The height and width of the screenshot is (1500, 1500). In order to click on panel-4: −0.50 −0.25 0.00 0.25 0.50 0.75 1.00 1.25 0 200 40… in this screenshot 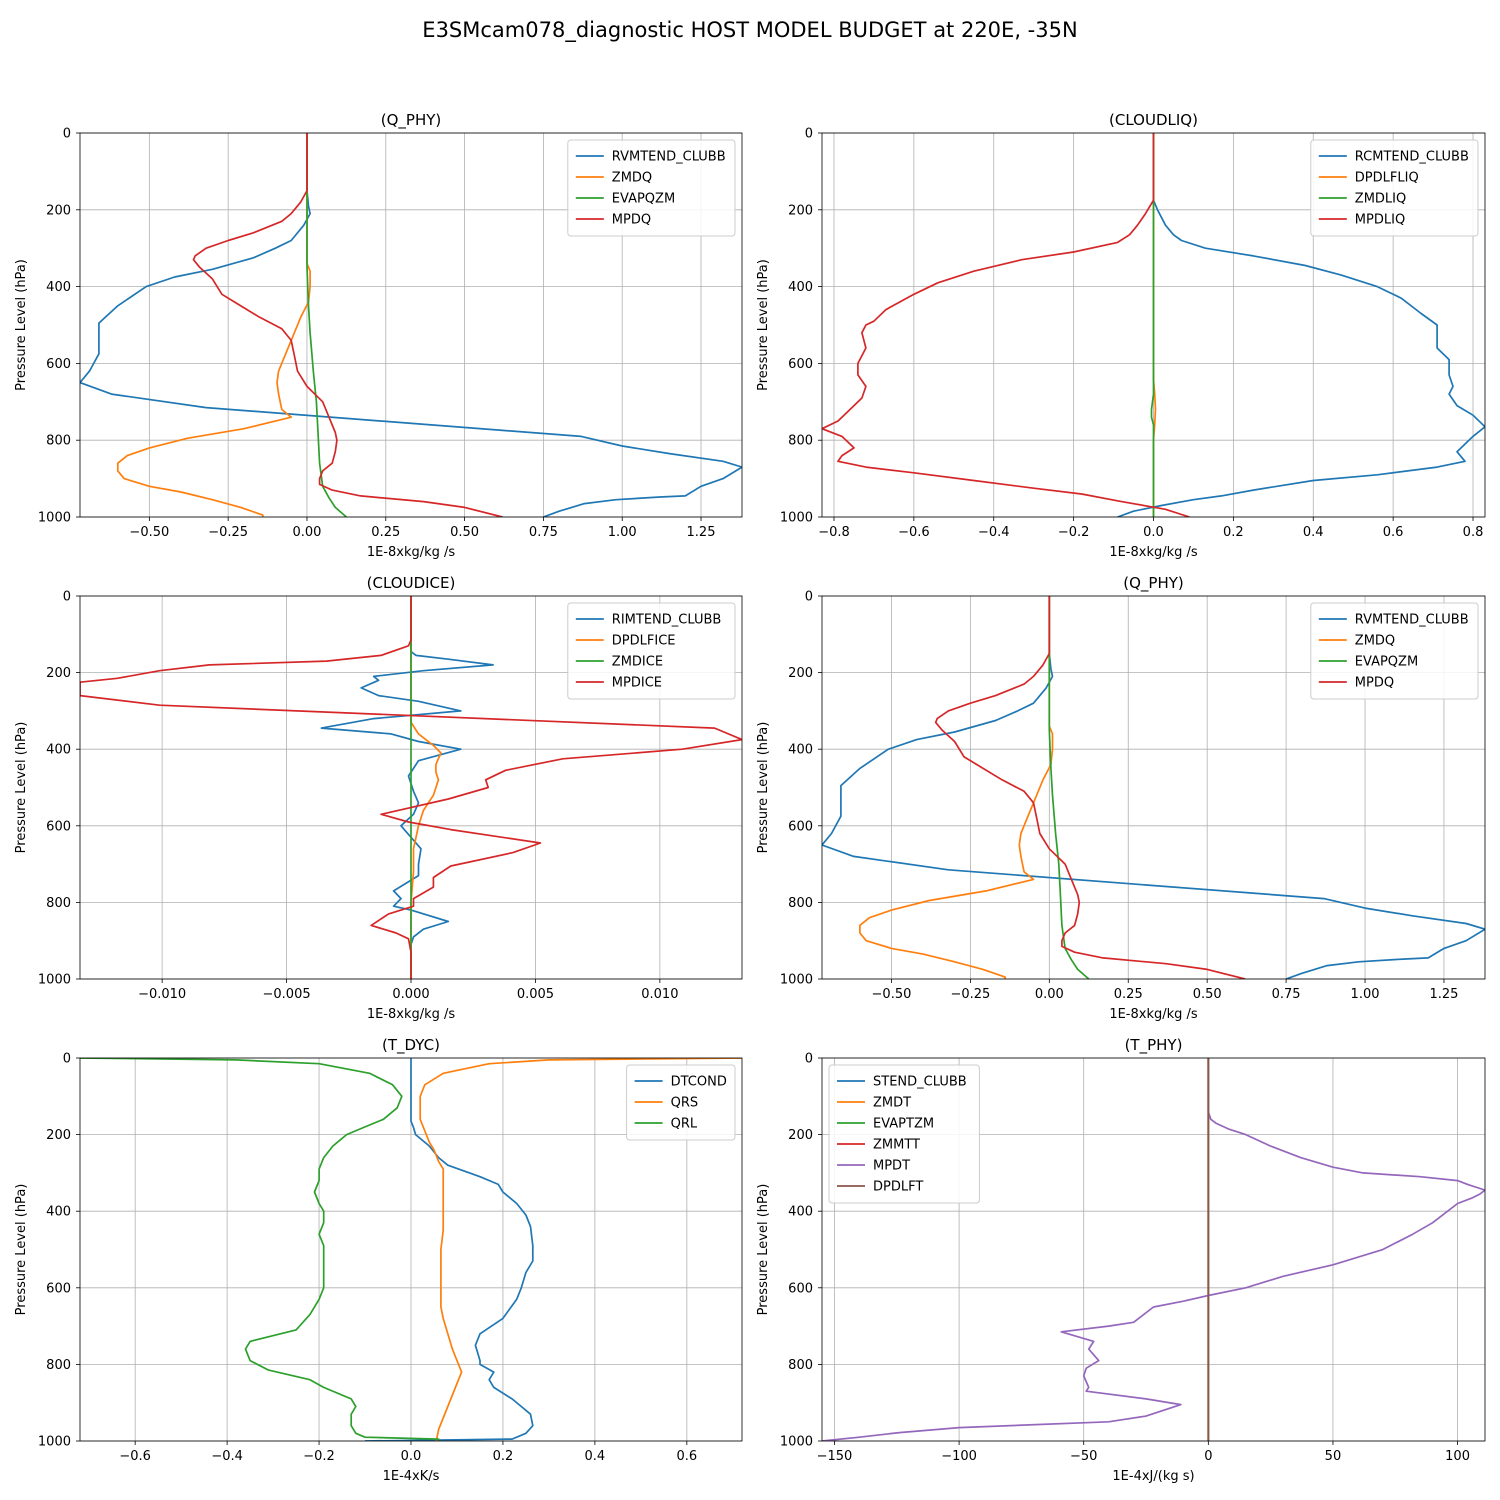, I will do `click(1121, 798)`.